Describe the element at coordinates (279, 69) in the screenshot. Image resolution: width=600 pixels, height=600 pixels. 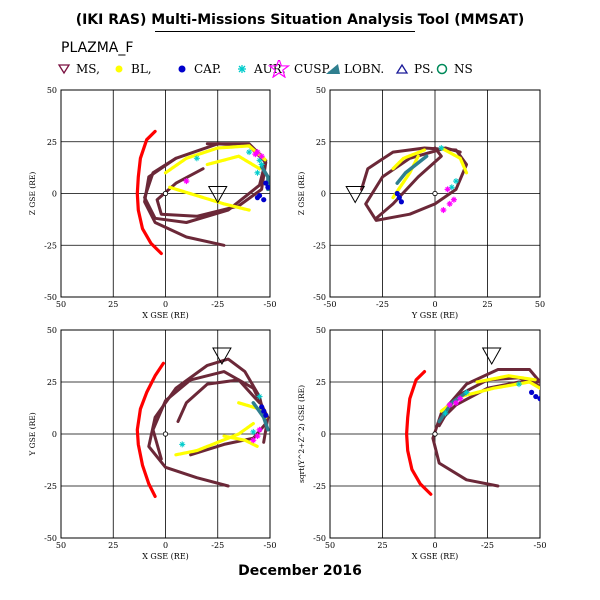
I see `star-icon` at that location.